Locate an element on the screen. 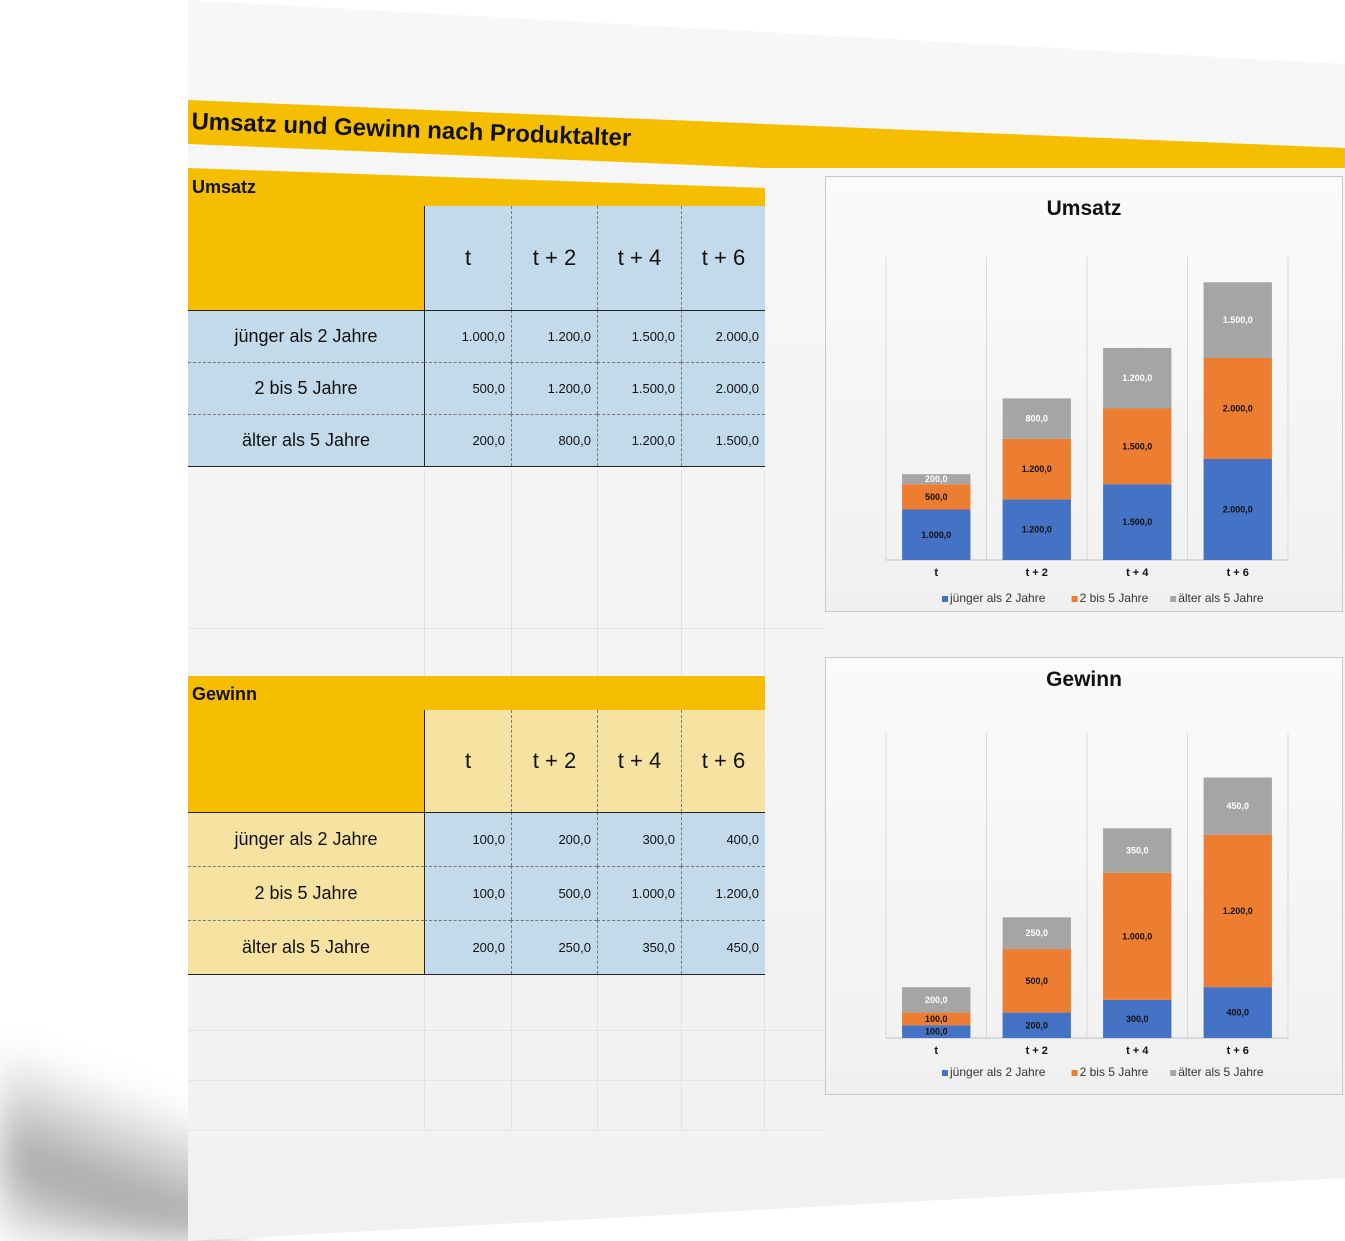  data-label: 2.000,0 is located at coordinates (1238, 409).